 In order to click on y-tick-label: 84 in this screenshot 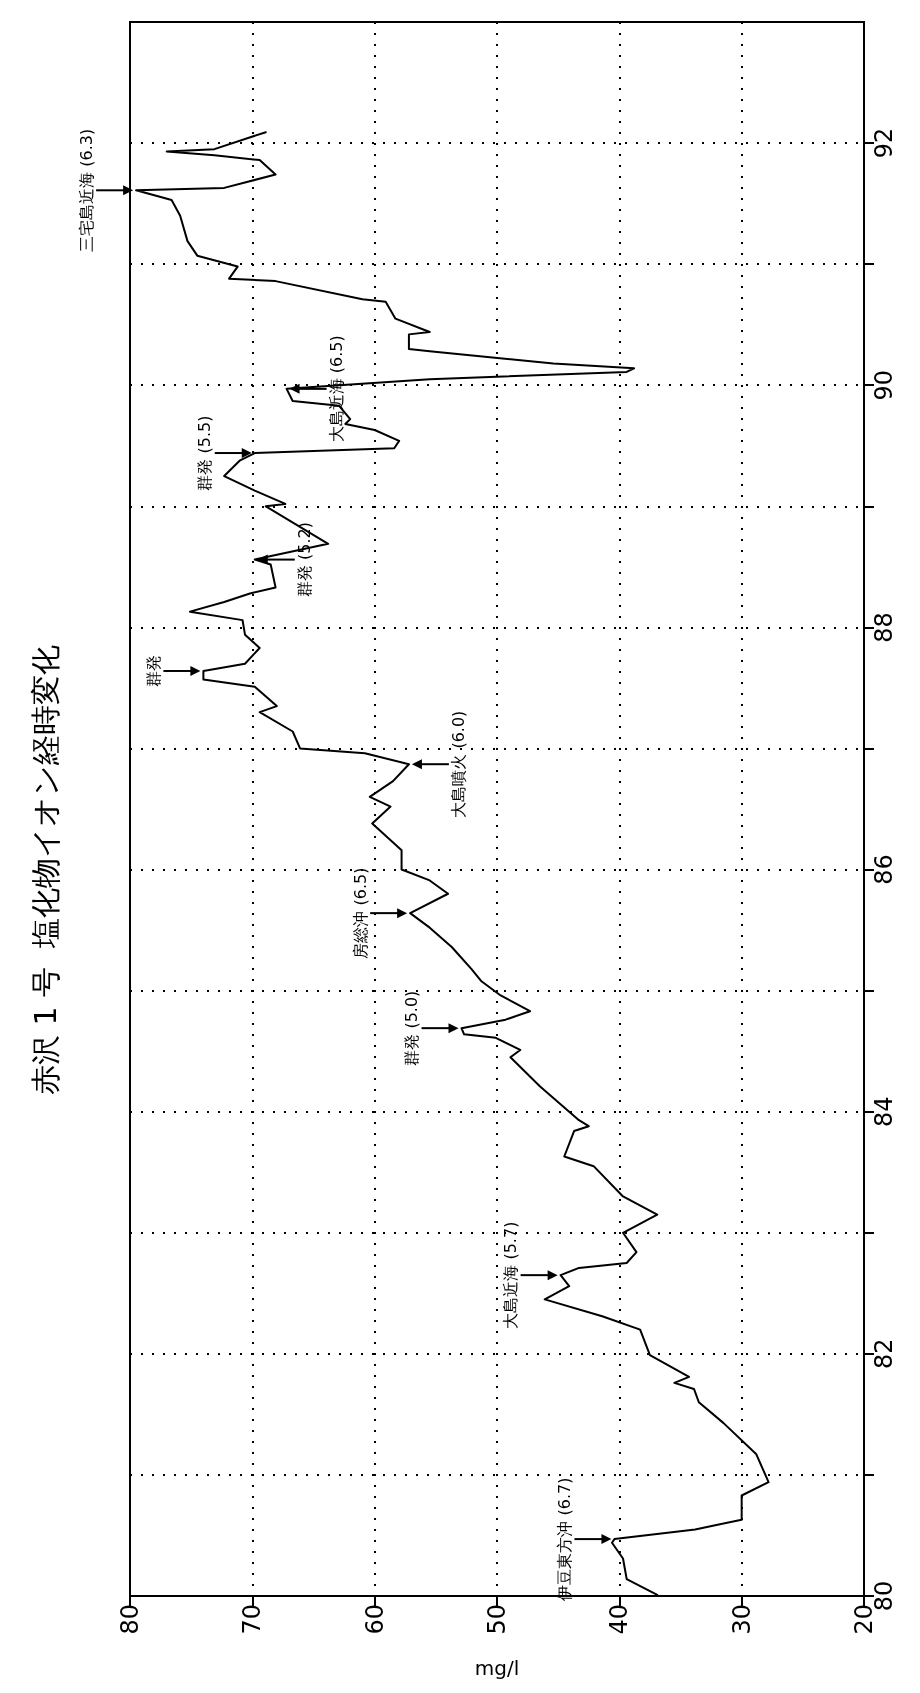, I will do `click(884, 1111)`.